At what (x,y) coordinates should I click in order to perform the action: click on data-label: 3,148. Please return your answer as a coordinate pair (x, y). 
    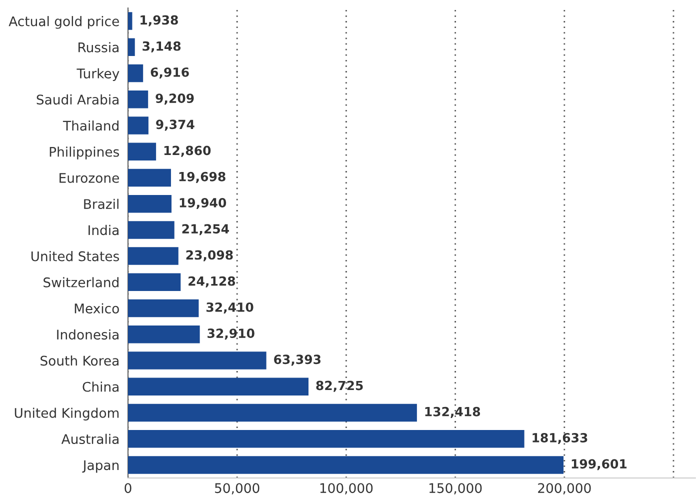
    Looking at the image, I should click on (161, 46).